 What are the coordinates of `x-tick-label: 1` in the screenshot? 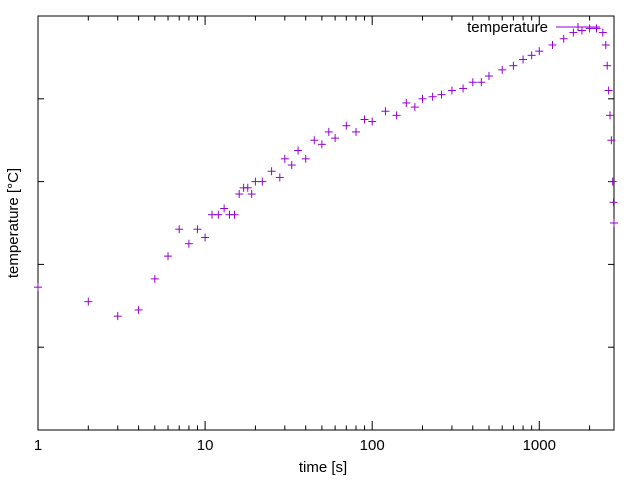 It's located at (38, 445).